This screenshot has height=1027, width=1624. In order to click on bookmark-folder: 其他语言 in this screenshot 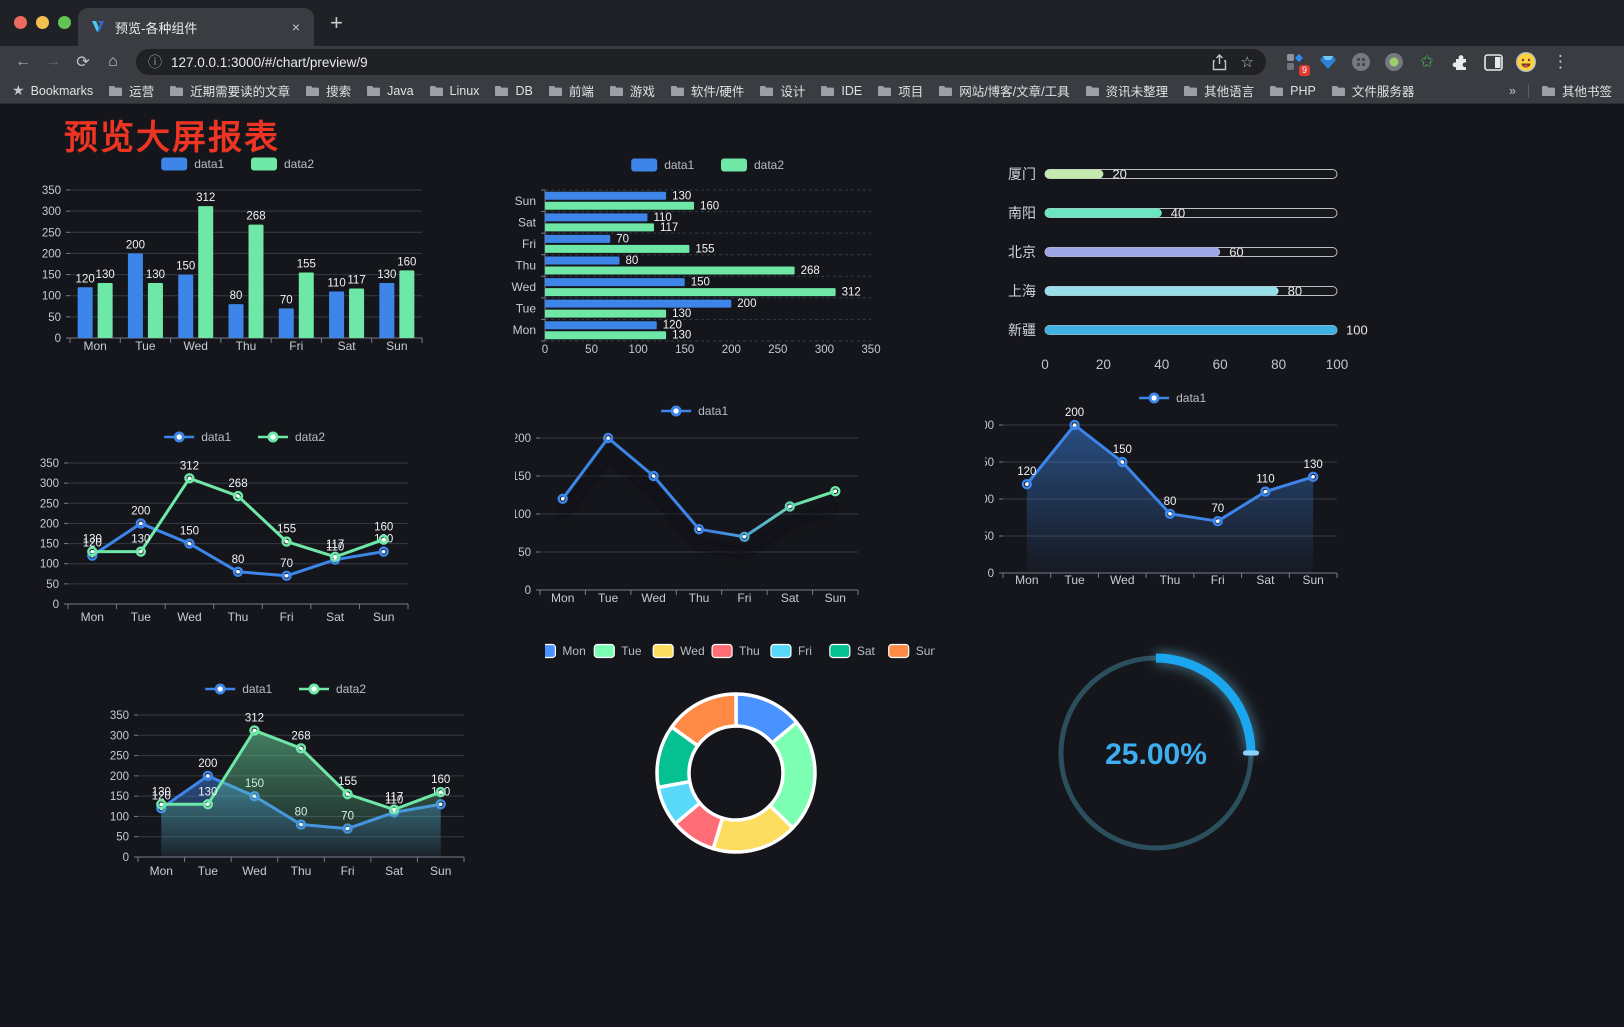, I will do `click(1218, 90)`.